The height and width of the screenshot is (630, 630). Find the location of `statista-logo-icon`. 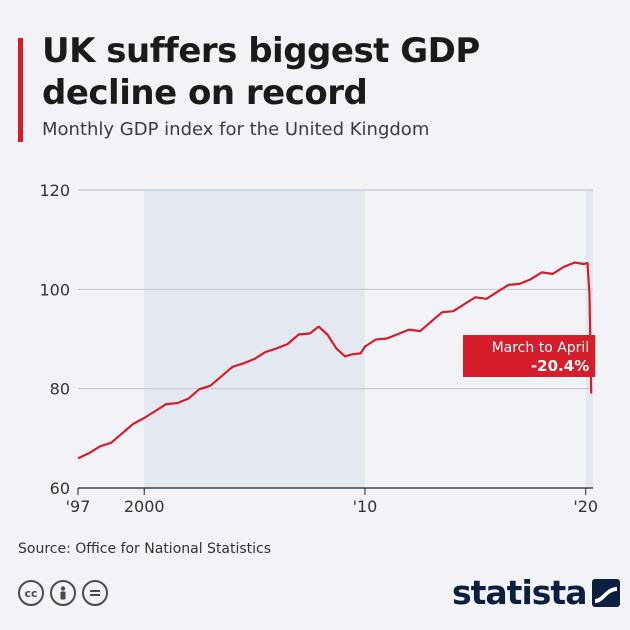

statista-logo-icon is located at coordinates (606, 592).